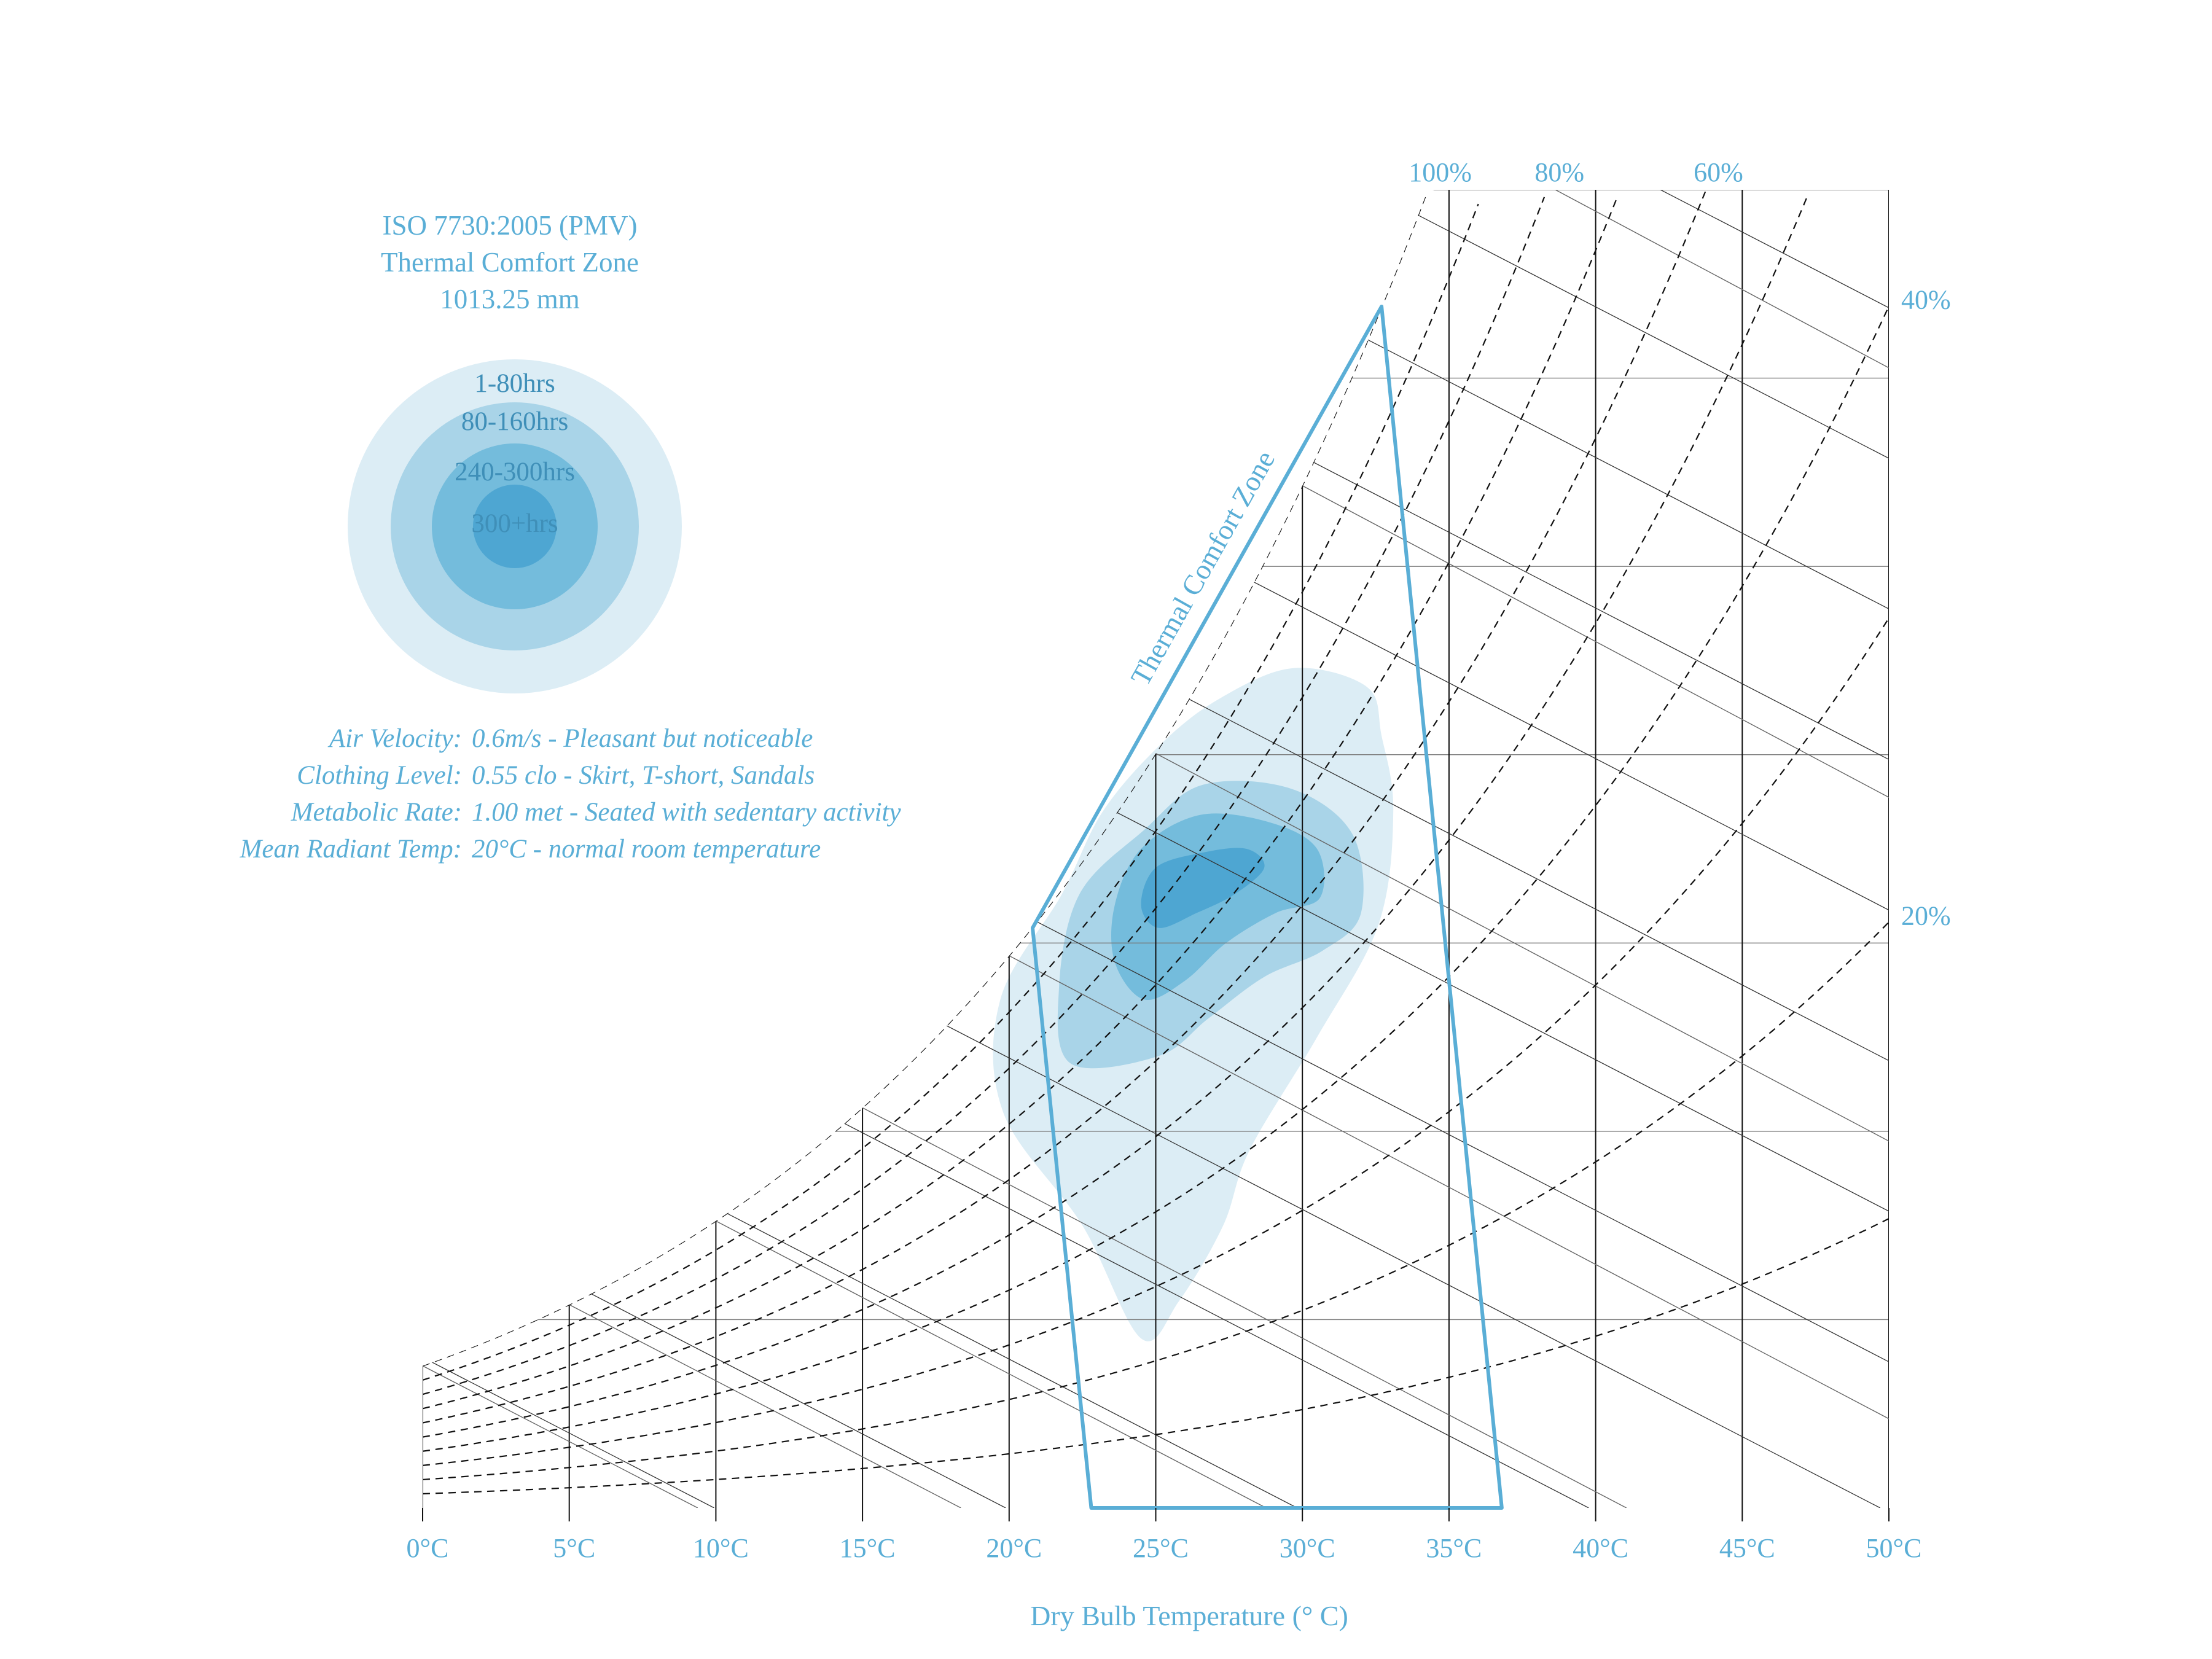  Describe the element at coordinates (1308, 1548) in the screenshot. I see `x-tick-label-6: 30°C` at that location.